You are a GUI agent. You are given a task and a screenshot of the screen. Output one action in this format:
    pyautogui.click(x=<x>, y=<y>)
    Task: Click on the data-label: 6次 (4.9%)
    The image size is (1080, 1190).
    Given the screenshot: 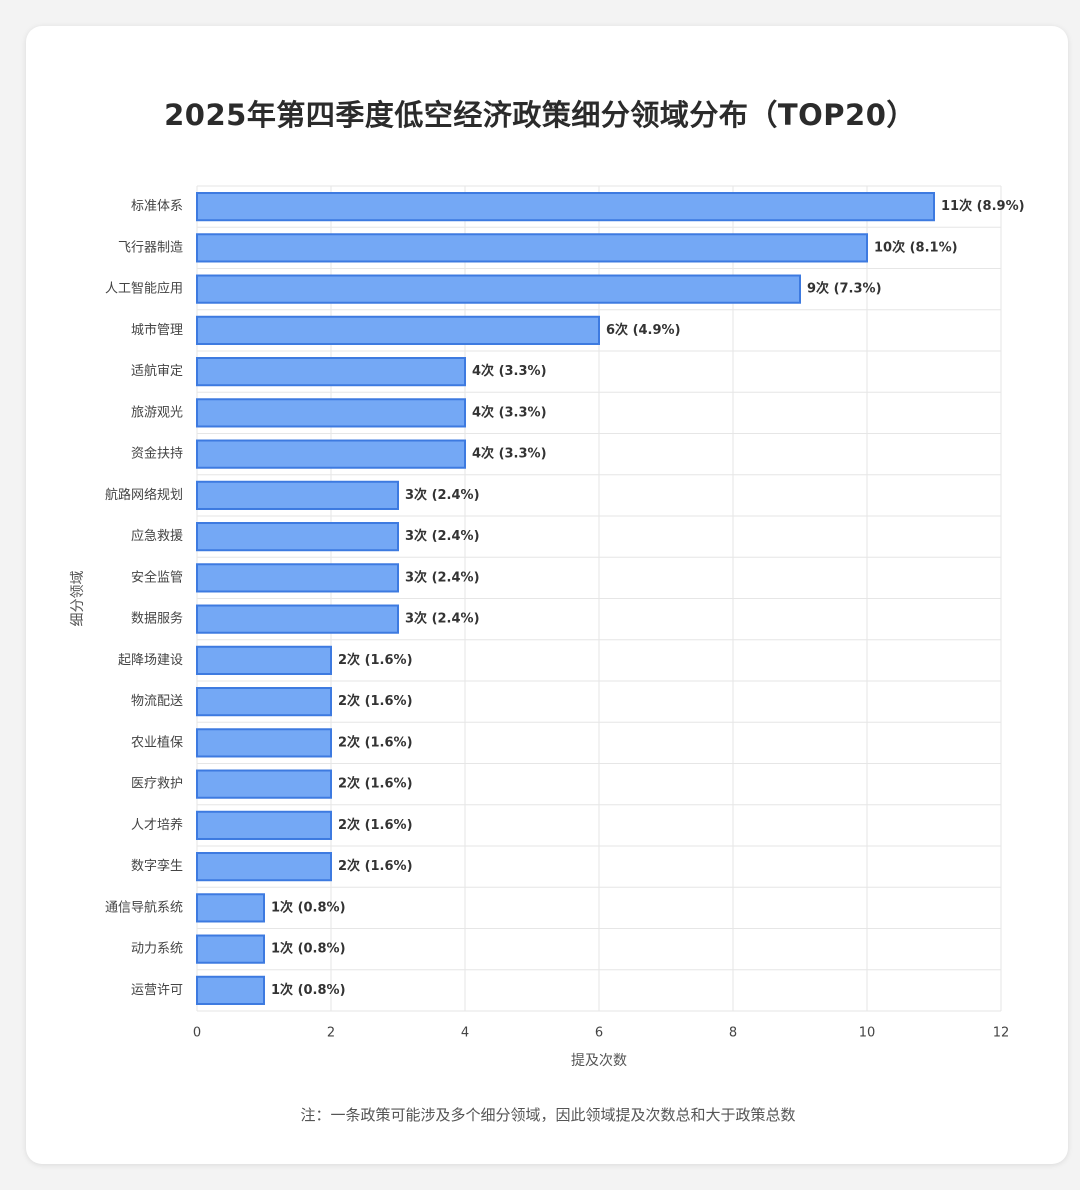 What is the action you would take?
    pyautogui.click(x=643, y=330)
    